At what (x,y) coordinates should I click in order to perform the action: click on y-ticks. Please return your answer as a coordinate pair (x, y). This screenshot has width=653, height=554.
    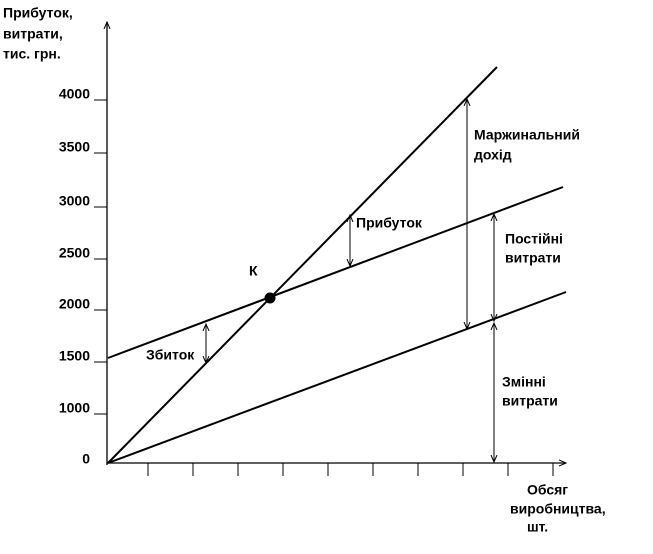
    Looking at the image, I should click on (100, 257).